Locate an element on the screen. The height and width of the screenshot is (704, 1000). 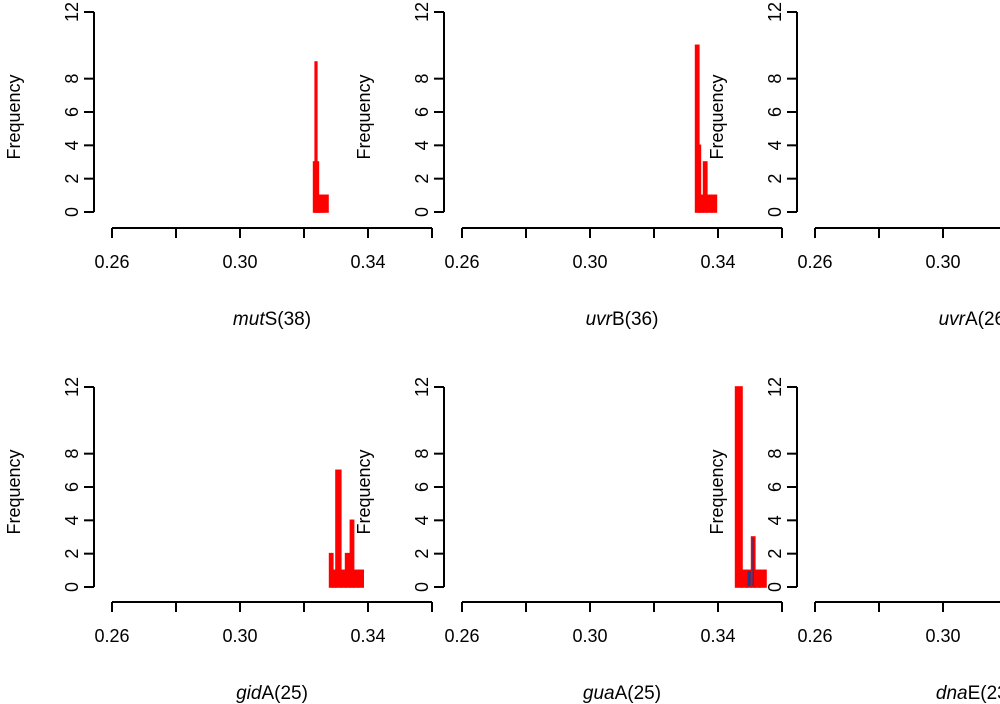
x-axis-label: guaA(25) is located at coordinates (622, 693).